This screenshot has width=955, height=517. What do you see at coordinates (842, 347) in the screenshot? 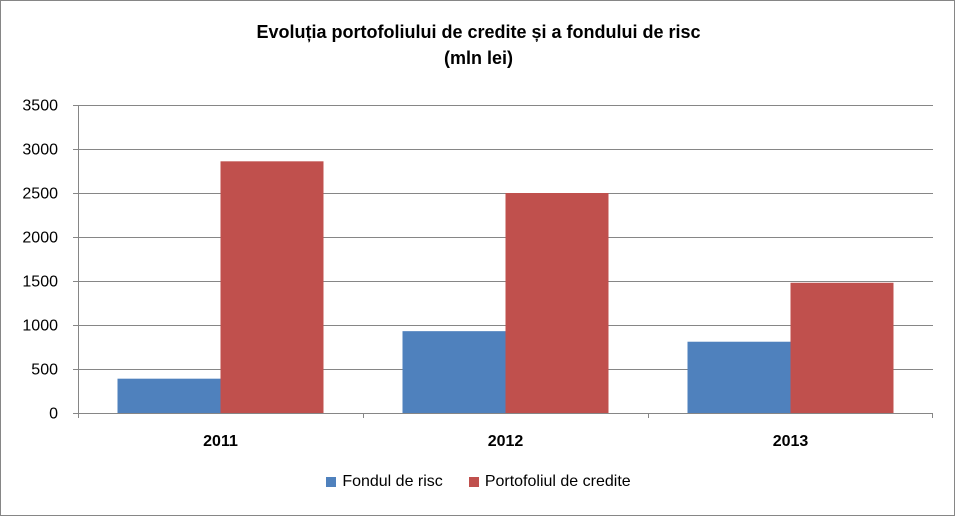
I see `bar-portofoliul-2013` at bounding box center [842, 347].